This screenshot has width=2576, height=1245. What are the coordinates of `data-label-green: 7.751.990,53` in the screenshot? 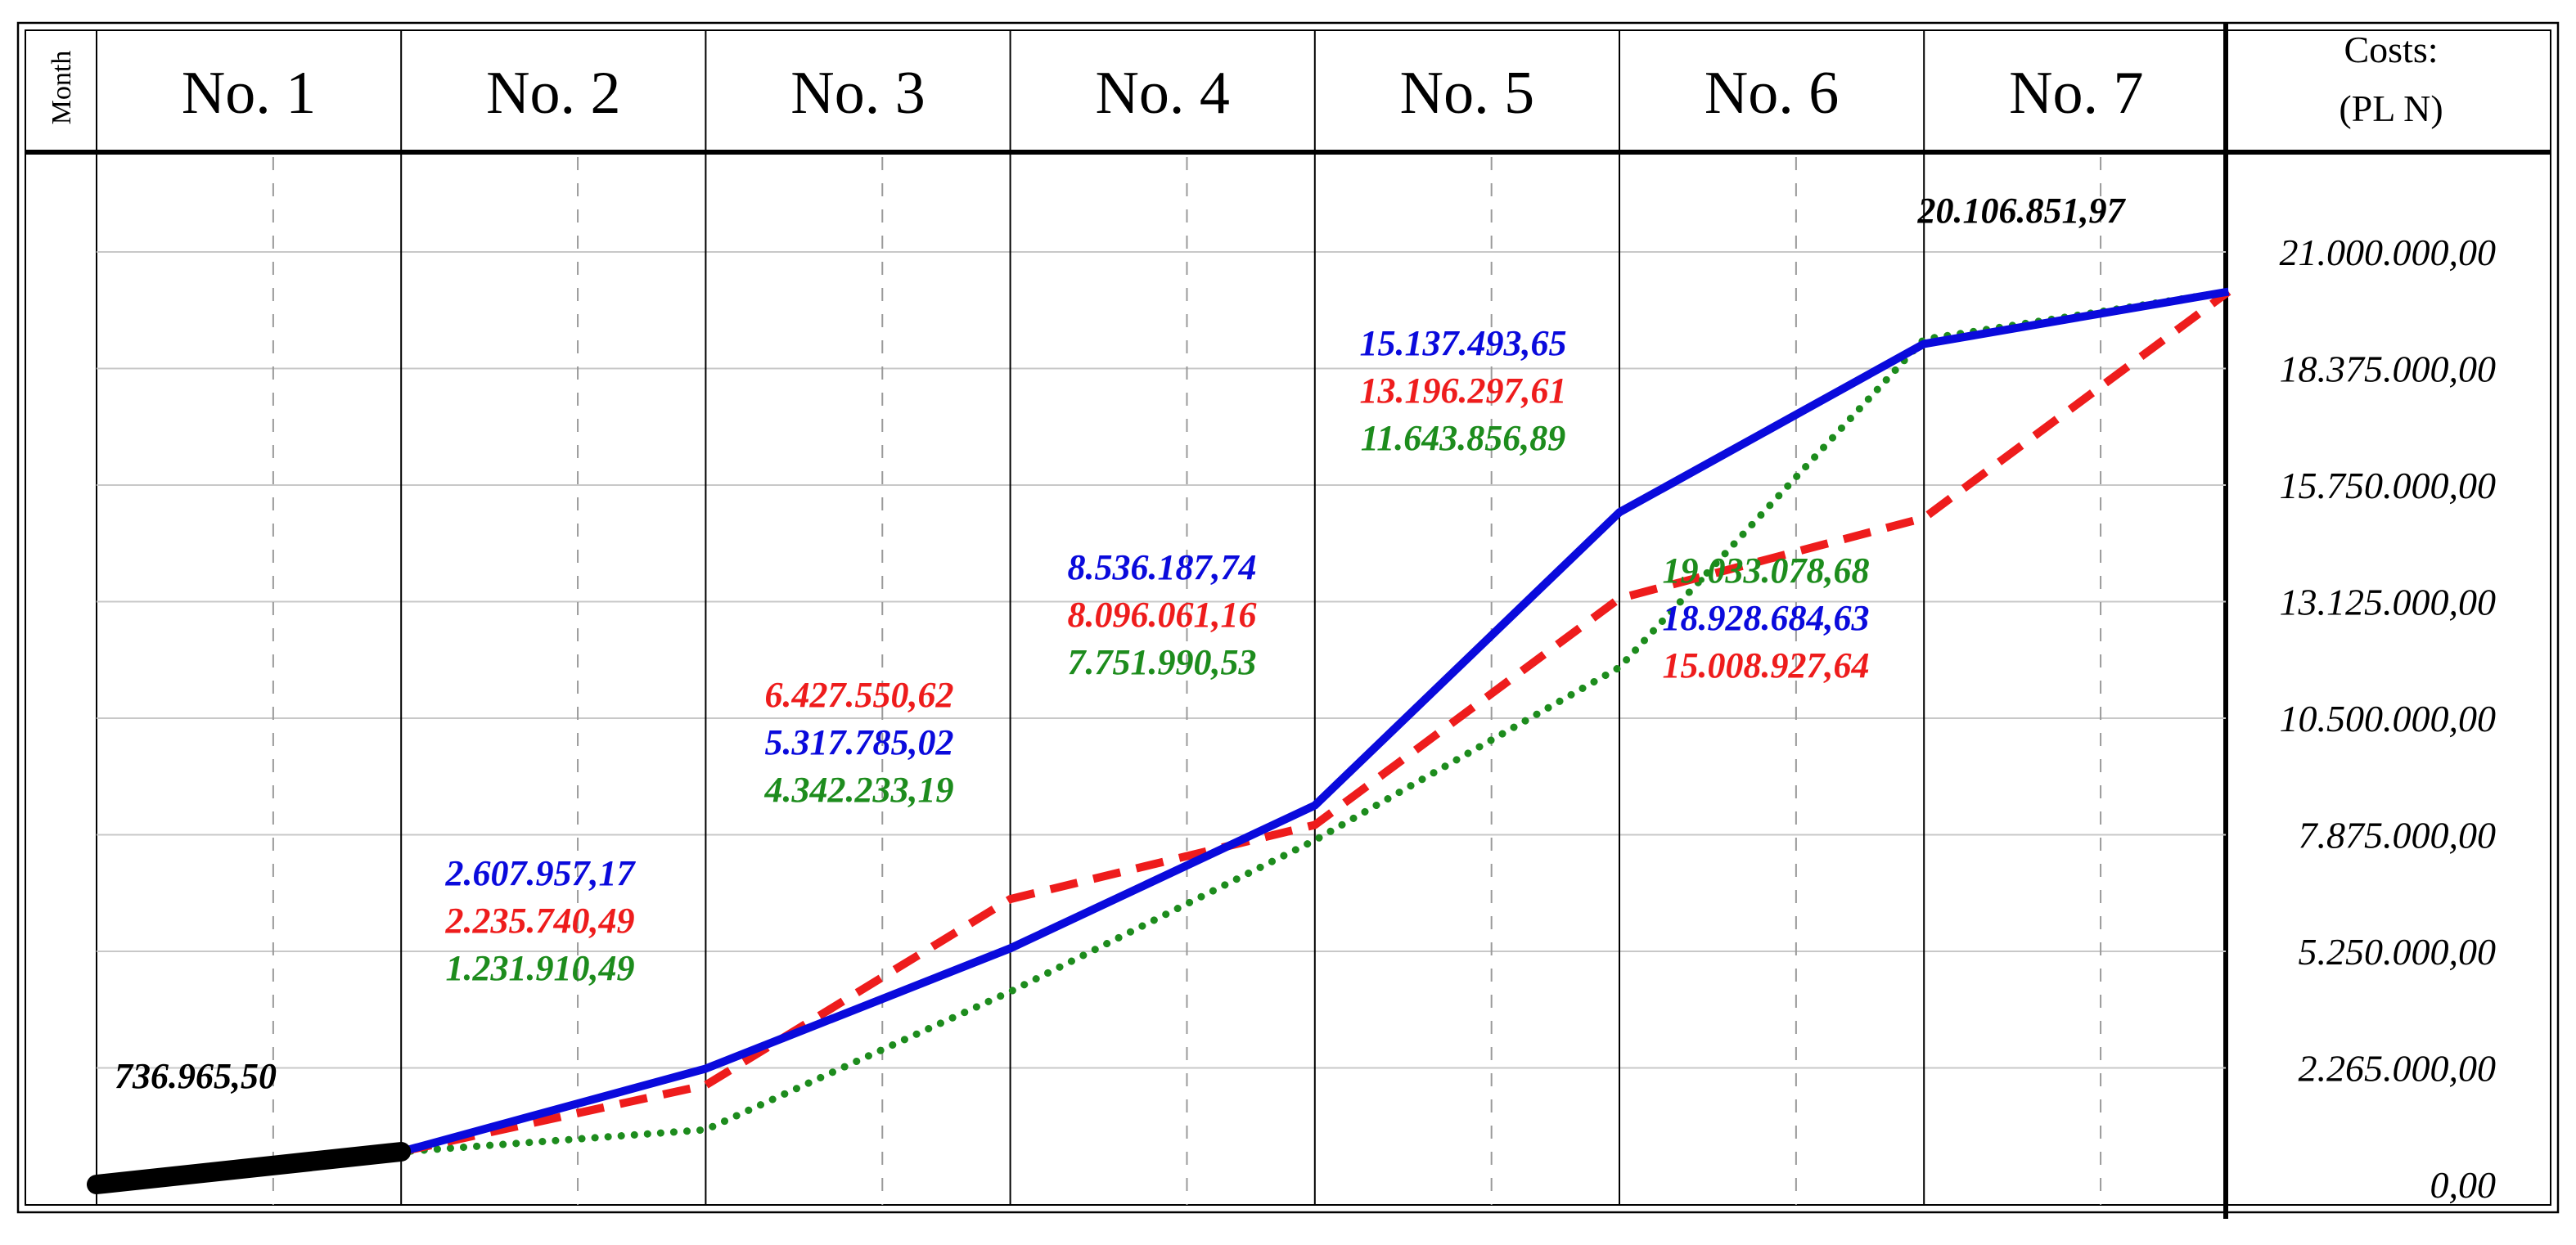 It's located at (1162, 662).